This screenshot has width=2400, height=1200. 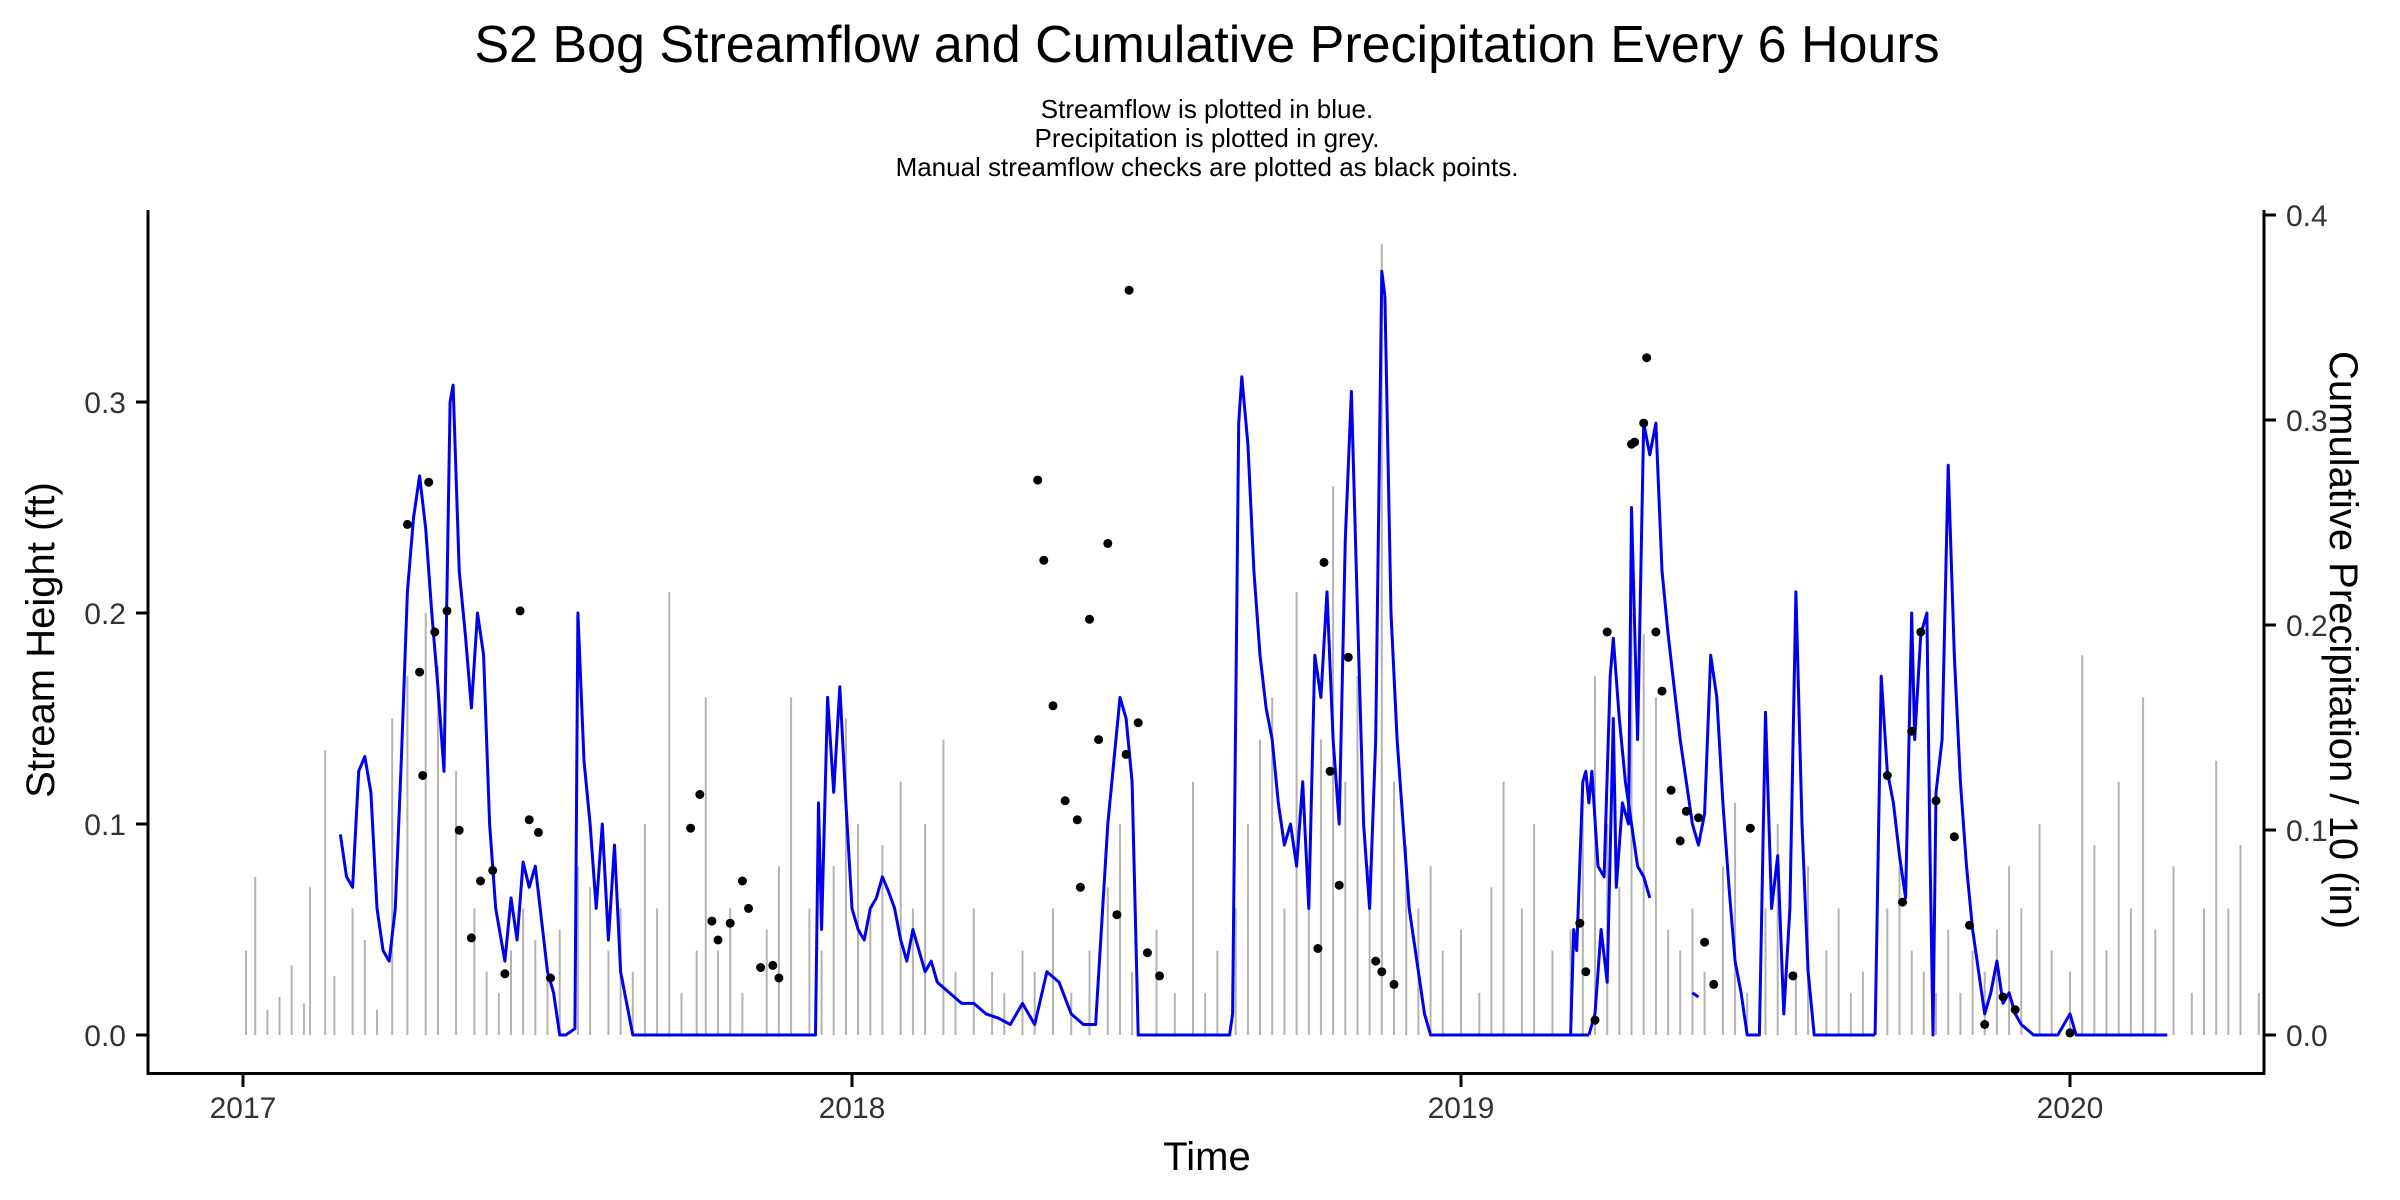 What do you see at coordinates (1207, 138) in the screenshot?
I see `chart-subtitle-line-2: Precipitation is plotted in grey.` at bounding box center [1207, 138].